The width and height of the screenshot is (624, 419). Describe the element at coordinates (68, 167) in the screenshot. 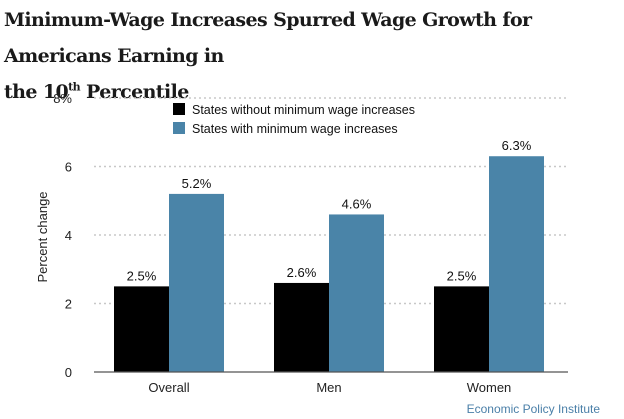

I see `y-tick-label: 6` at that location.